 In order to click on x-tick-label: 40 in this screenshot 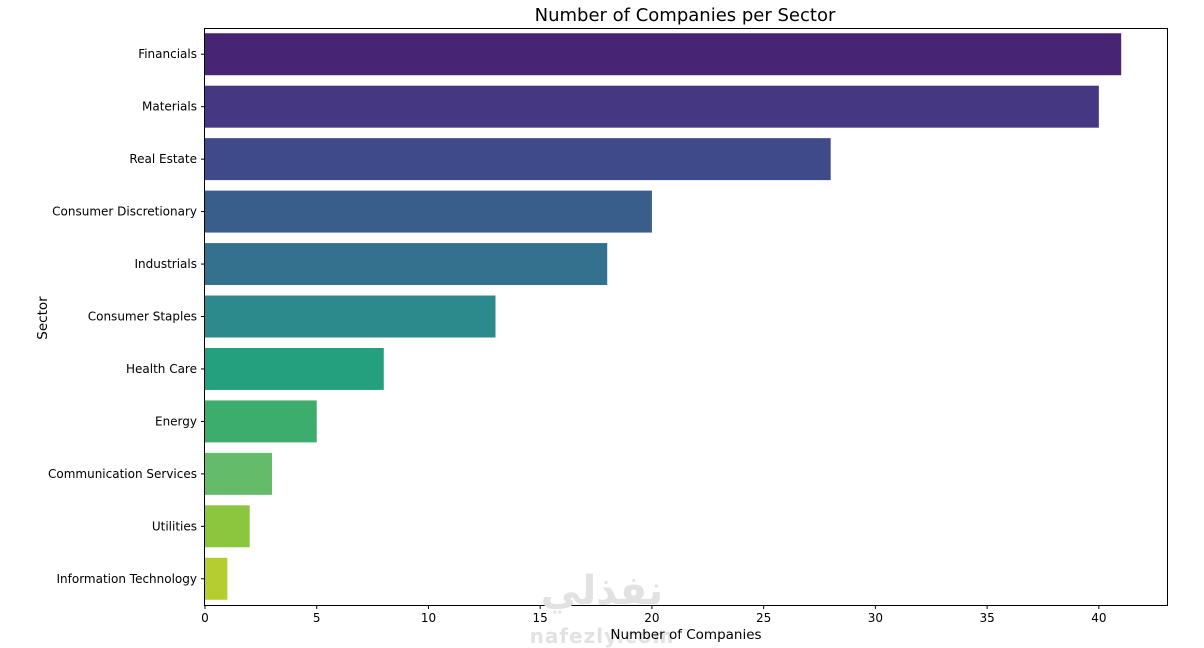, I will do `click(1098, 618)`.